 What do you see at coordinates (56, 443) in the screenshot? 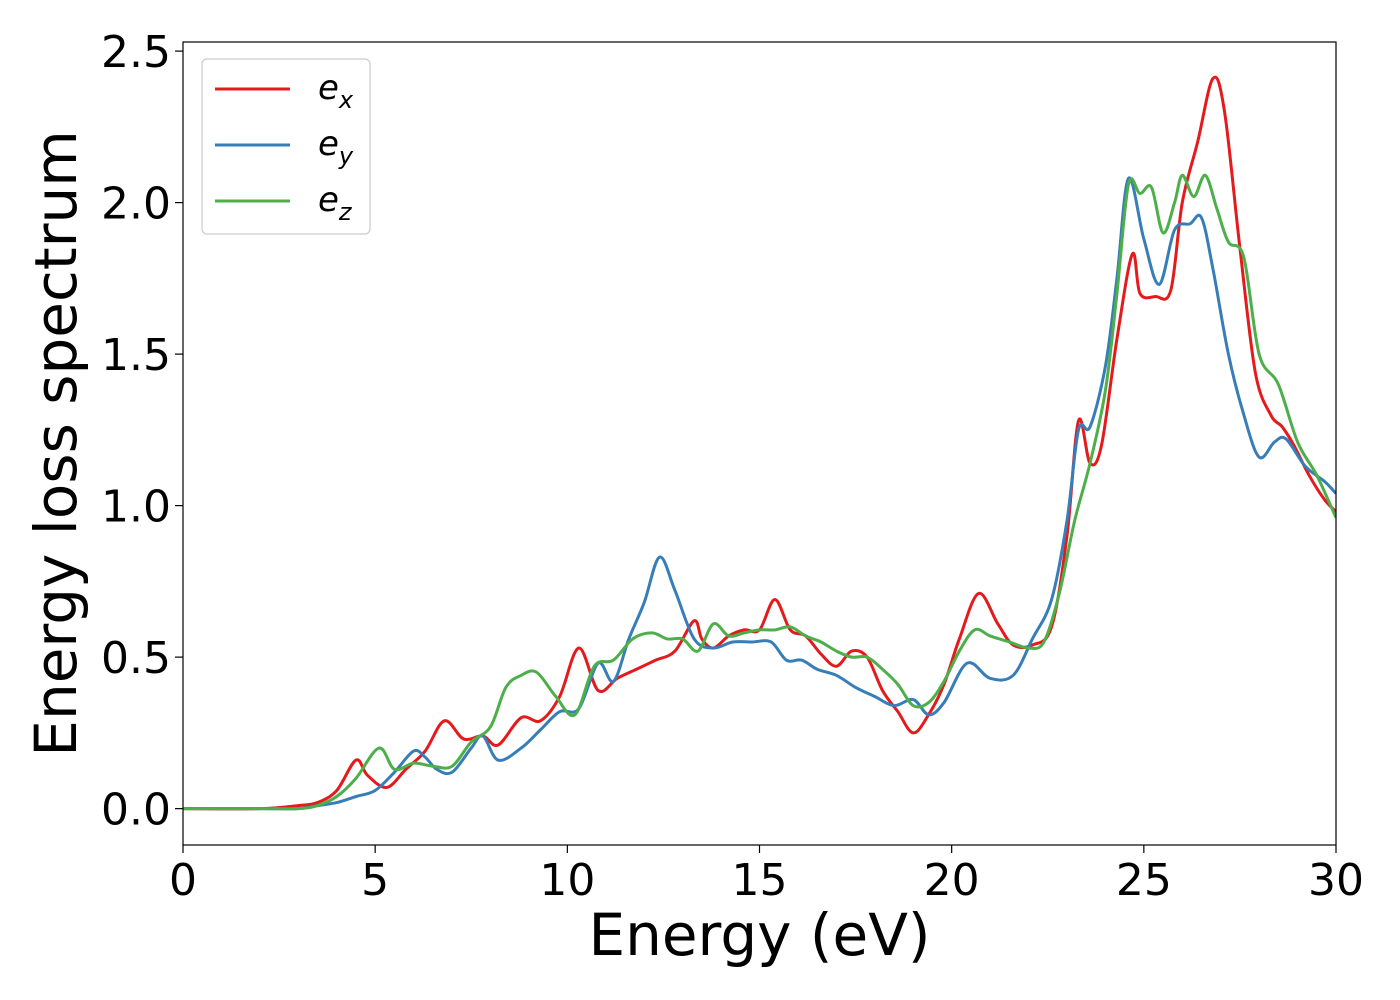
I see `y-axis-title: Energy loss spectrum` at bounding box center [56, 443].